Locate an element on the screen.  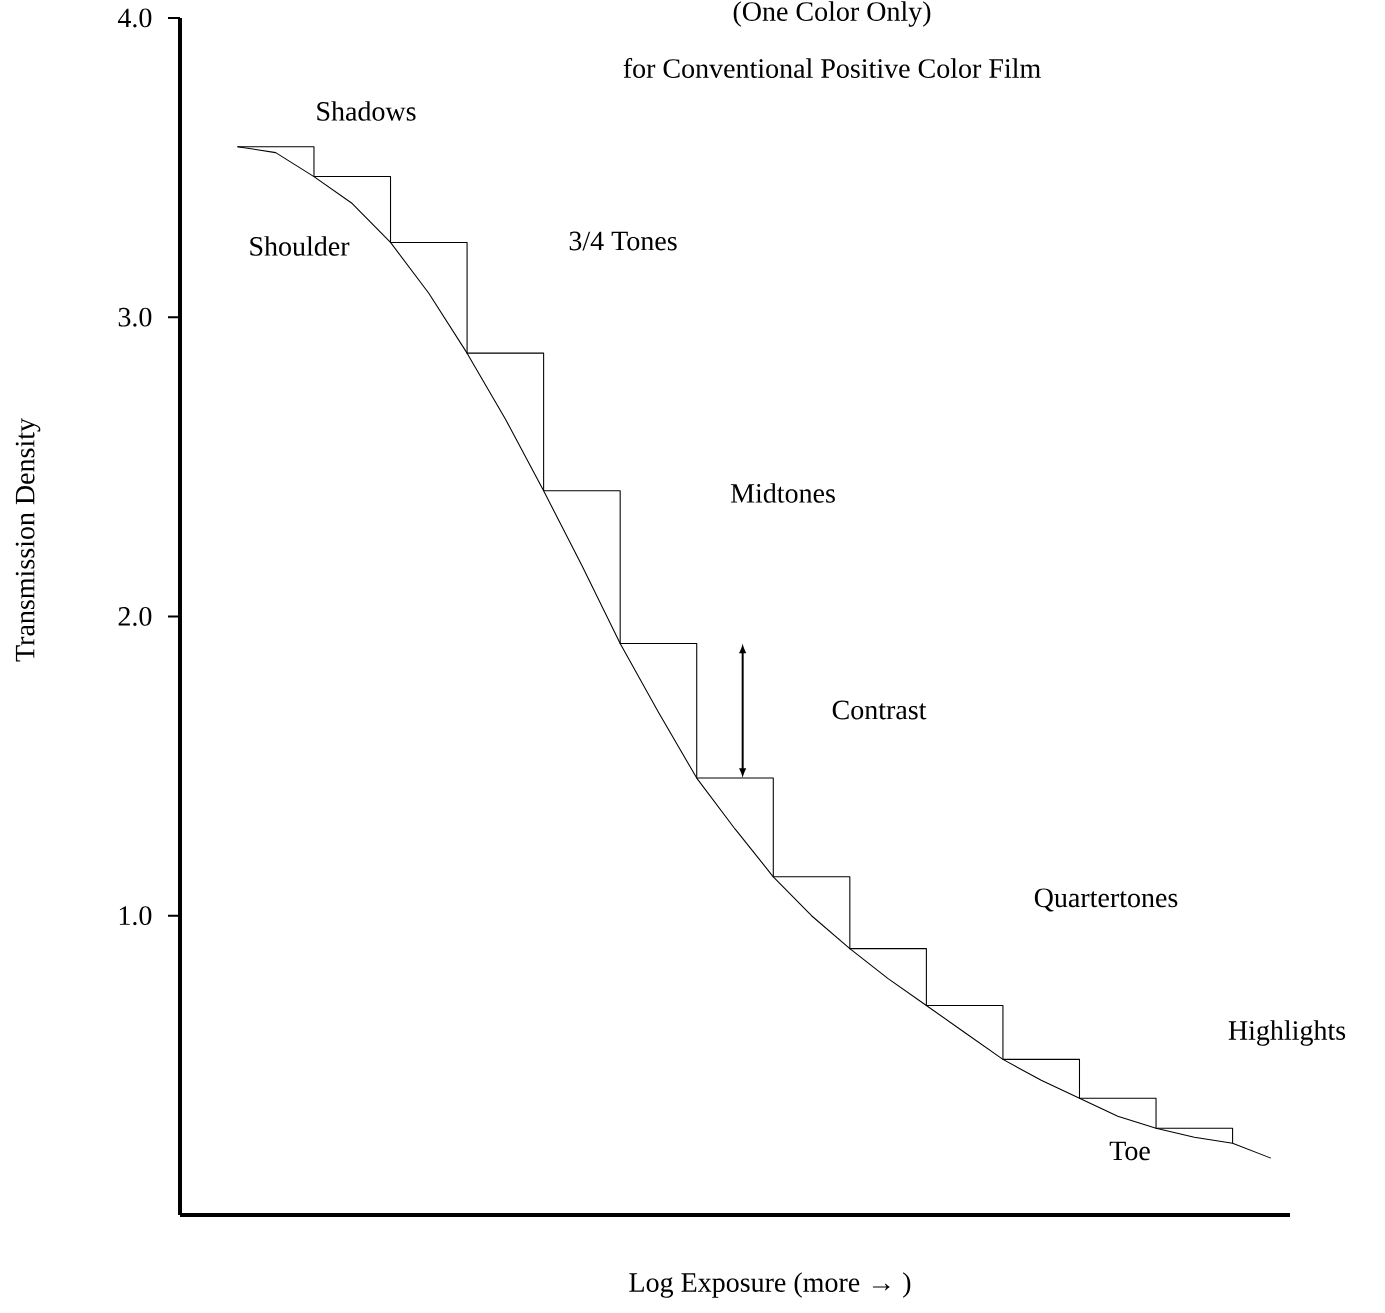
annotation: Quartertones is located at coordinates (1106, 900).